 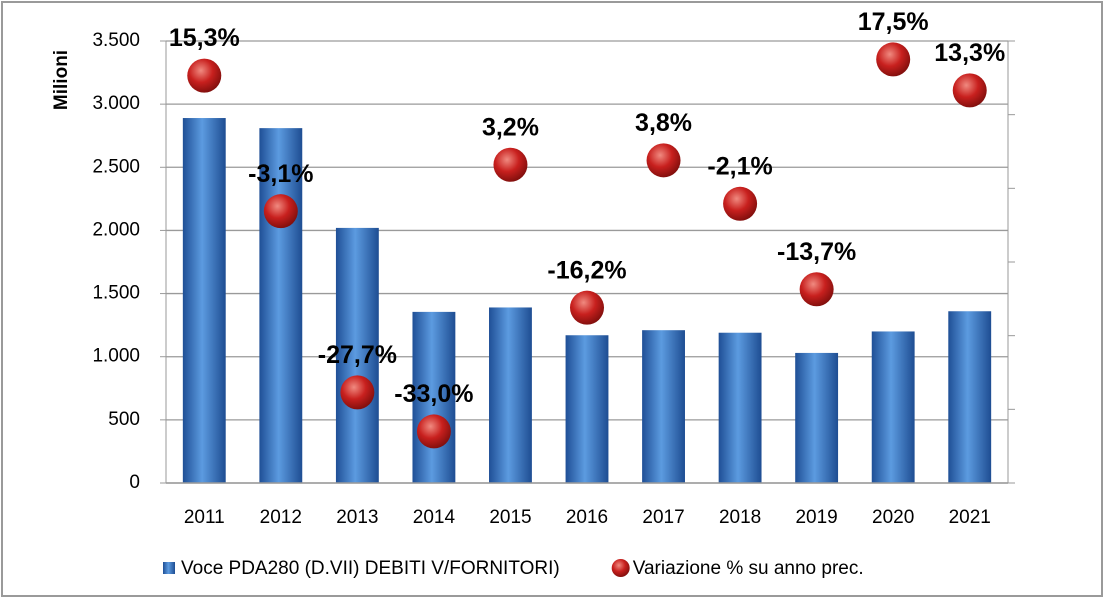 What do you see at coordinates (816, 517) in the screenshot?
I see `x-tick-label: 2019` at bounding box center [816, 517].